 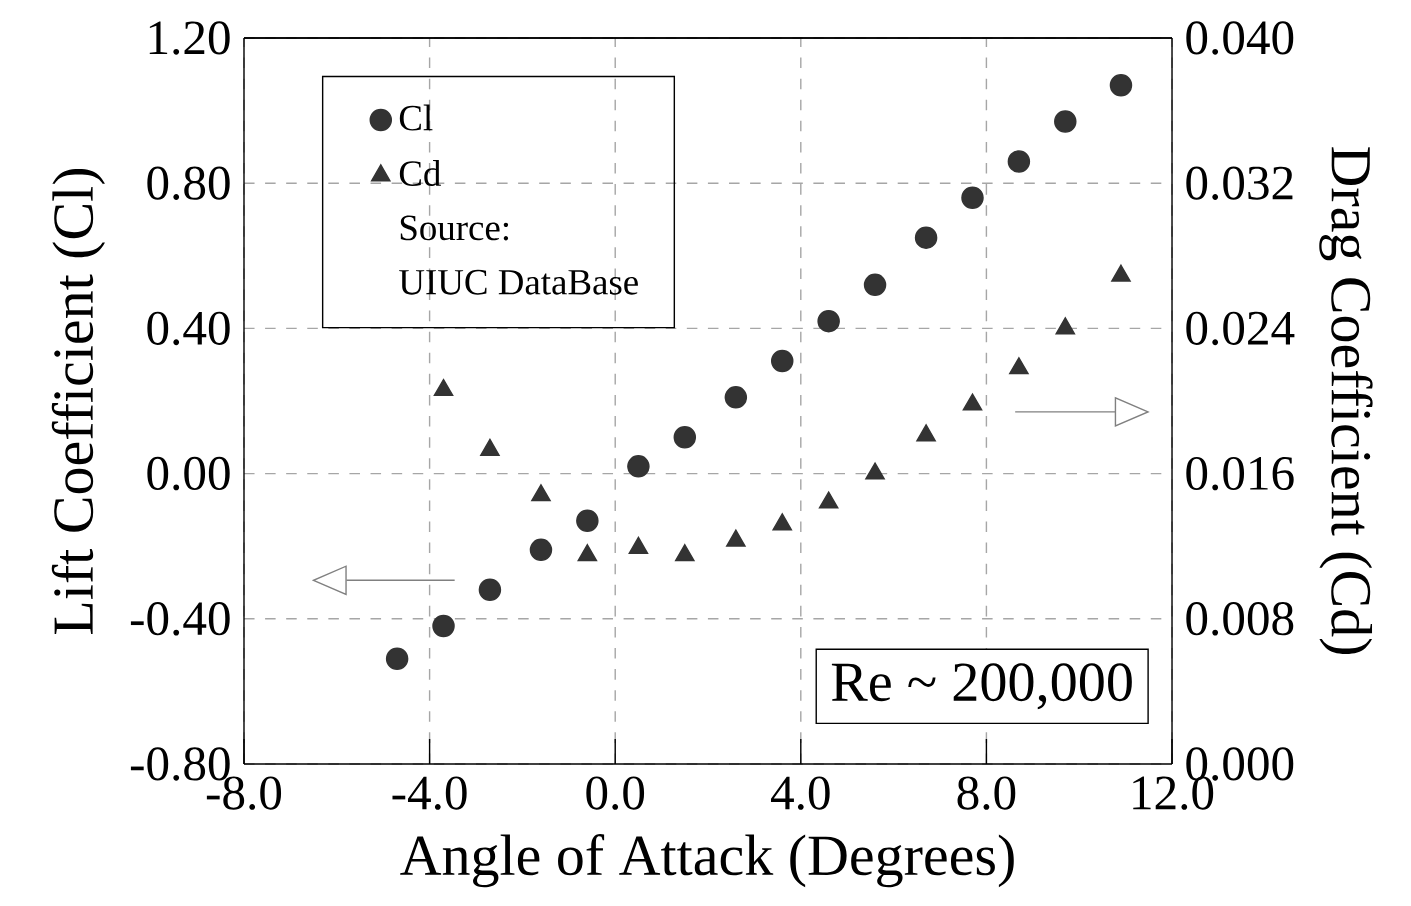 I want to click on x-axis-title: Angle of Attack (Degrees), so click(x=707, y=860).